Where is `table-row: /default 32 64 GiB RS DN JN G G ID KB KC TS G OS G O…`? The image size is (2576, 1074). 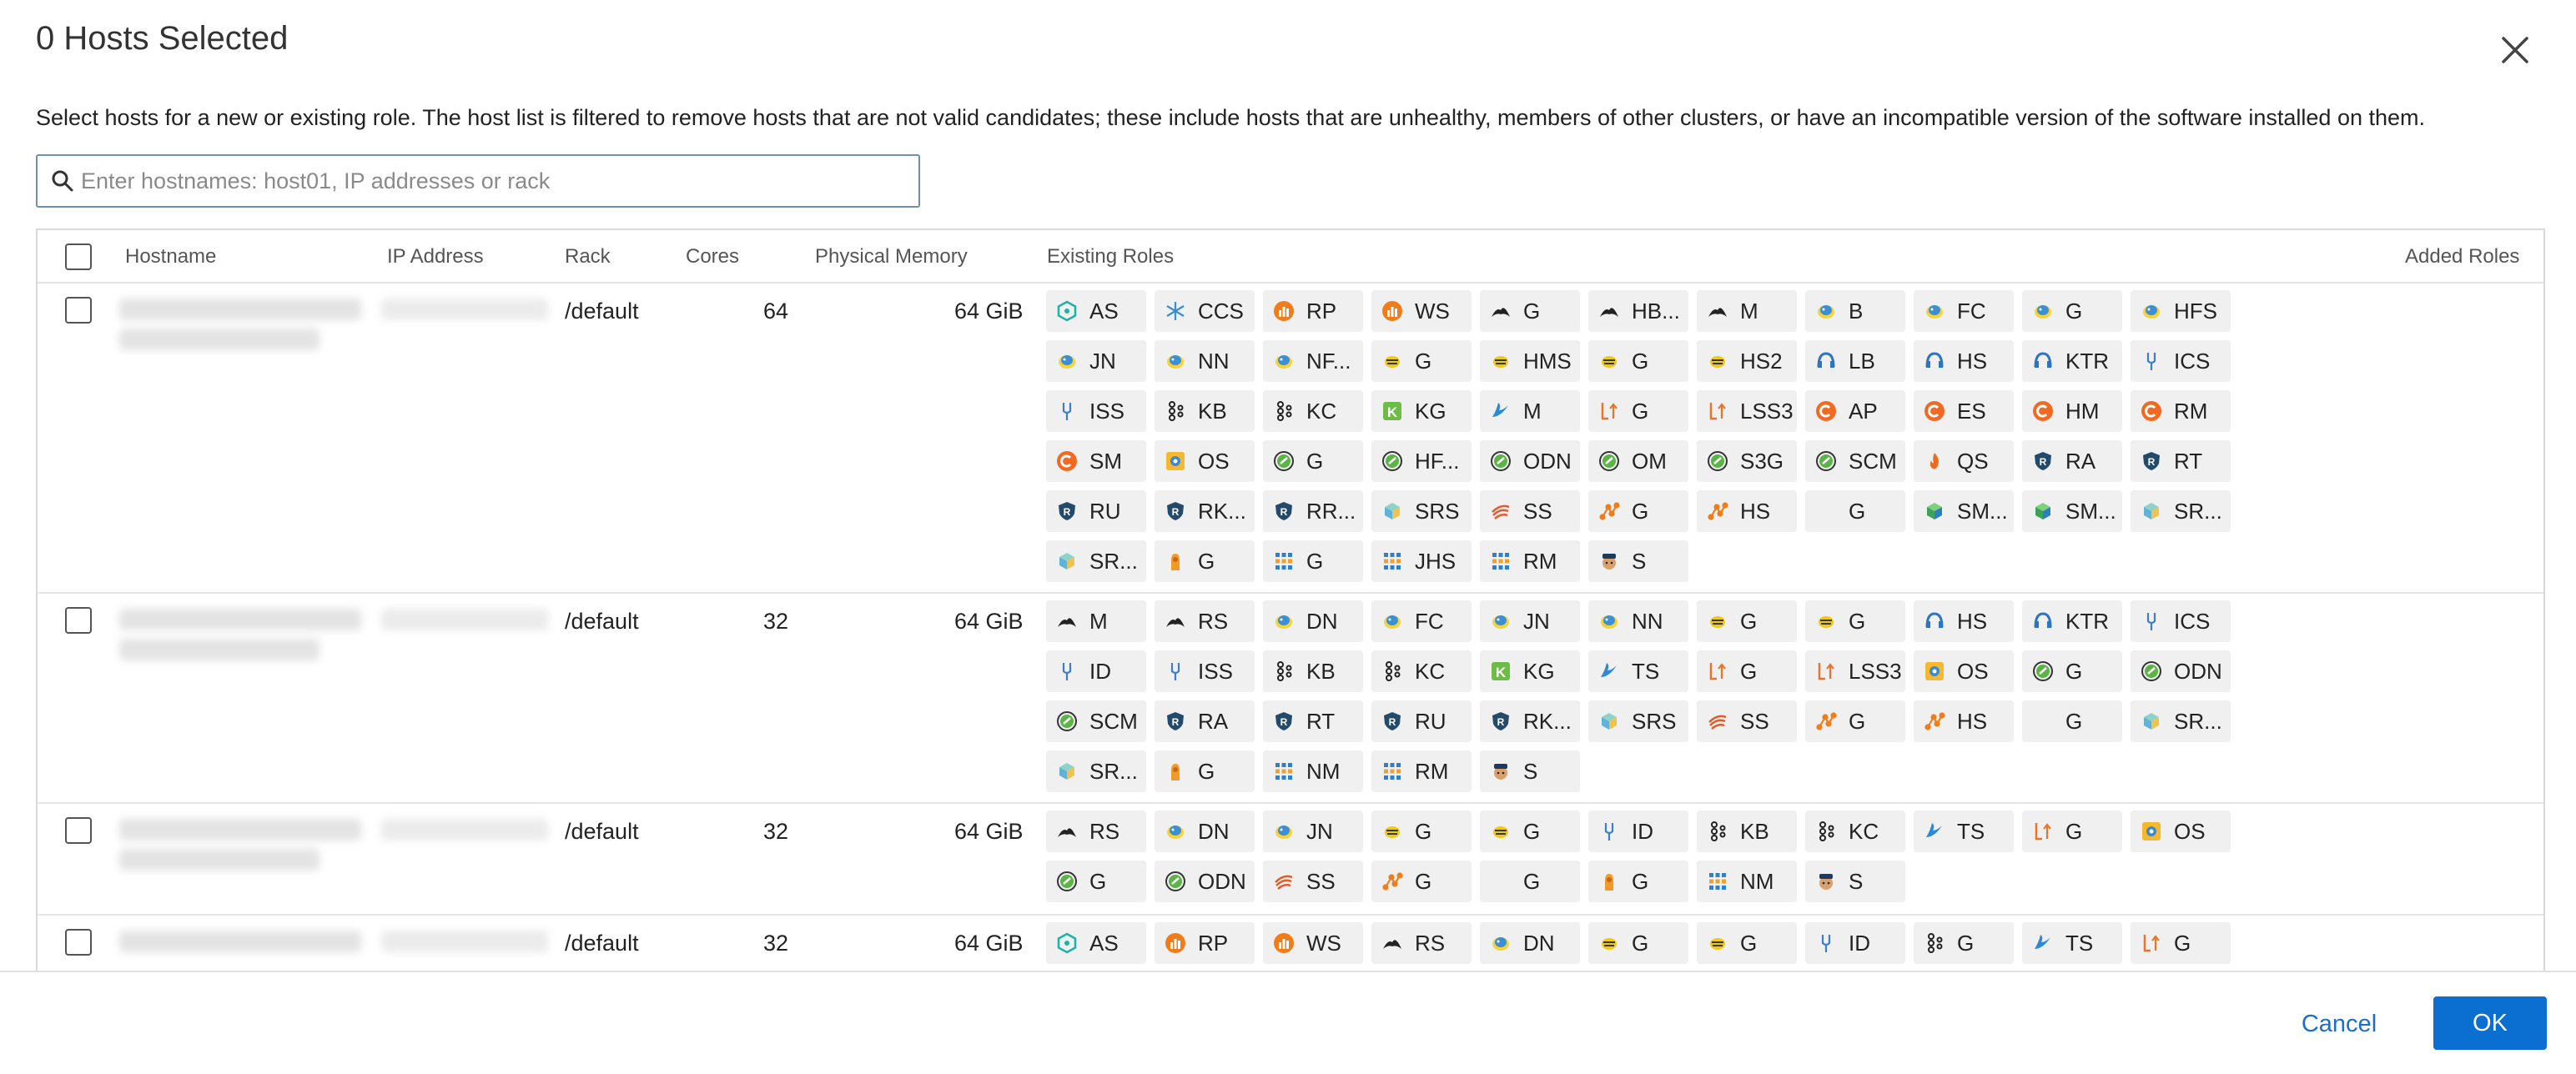 table-row: /default 32 64 GiB RS DN JN G G ID KB KC TS G OS G O… is located at coordinates (1290, 860).